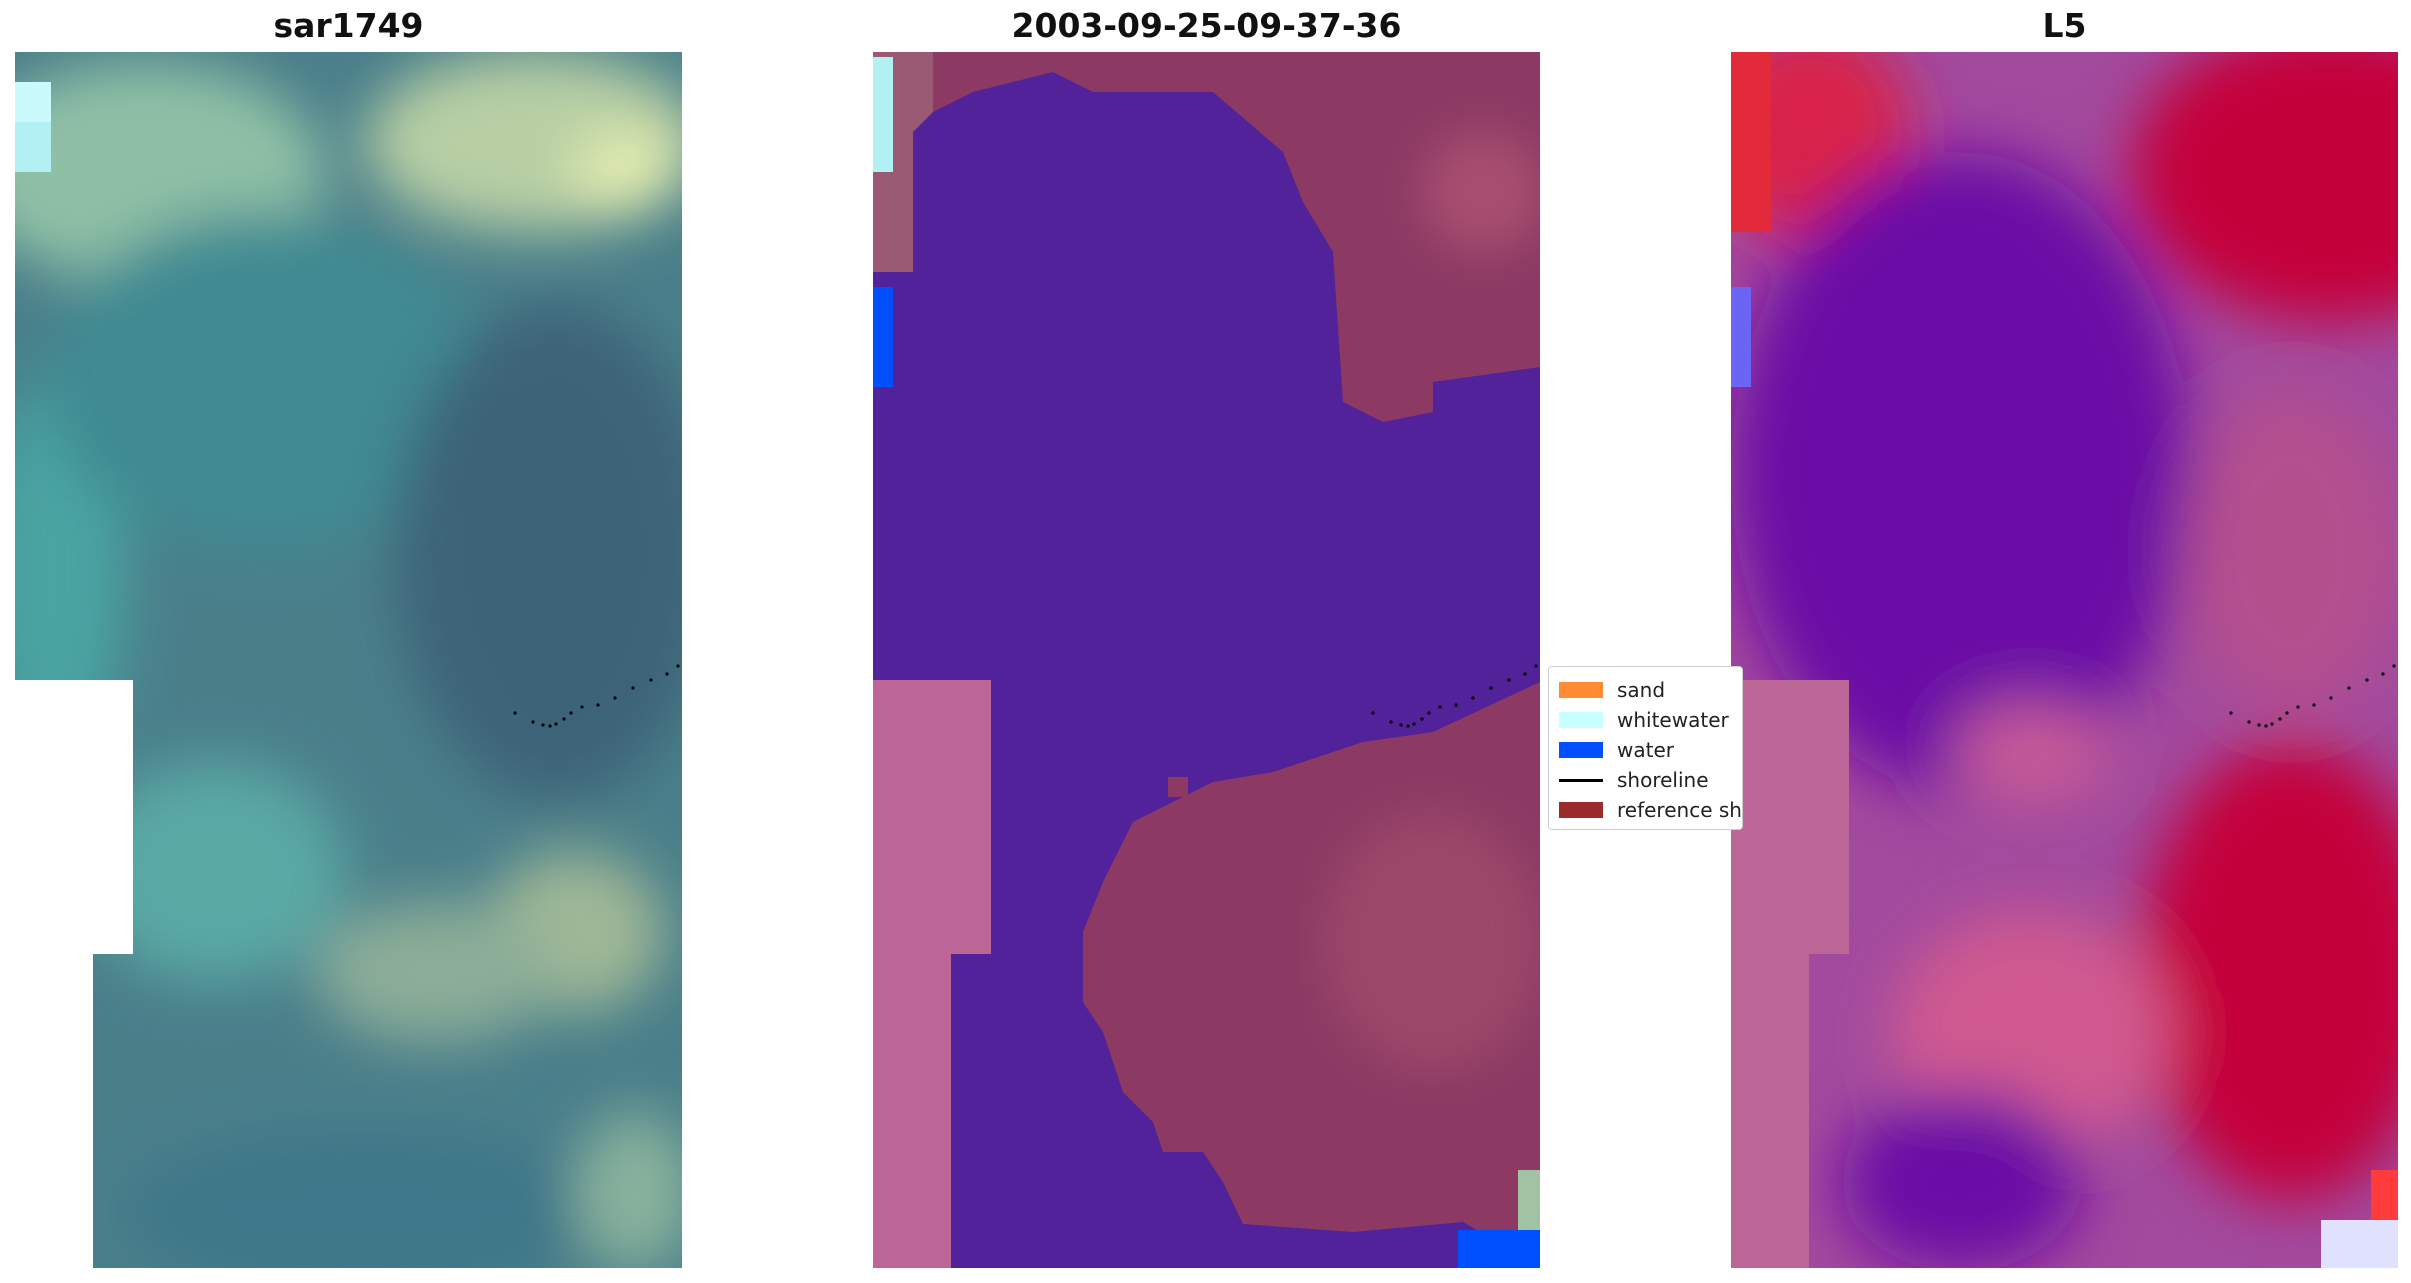 The image size is (2411, 1283). Describe the element at coordinates (1612, 690) in the screenshot. I see `legend-item-sand: sand` at that location.